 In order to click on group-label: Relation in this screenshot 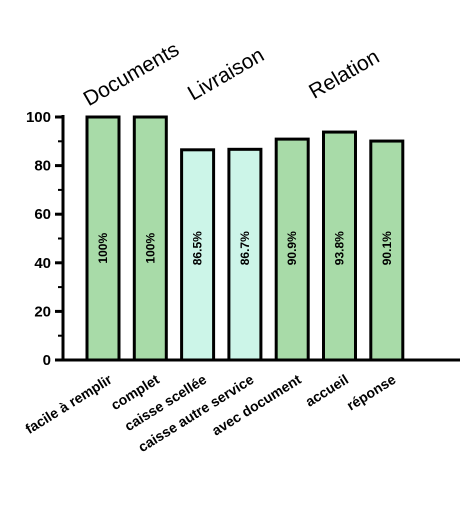, I will do `click(344, 74)`.